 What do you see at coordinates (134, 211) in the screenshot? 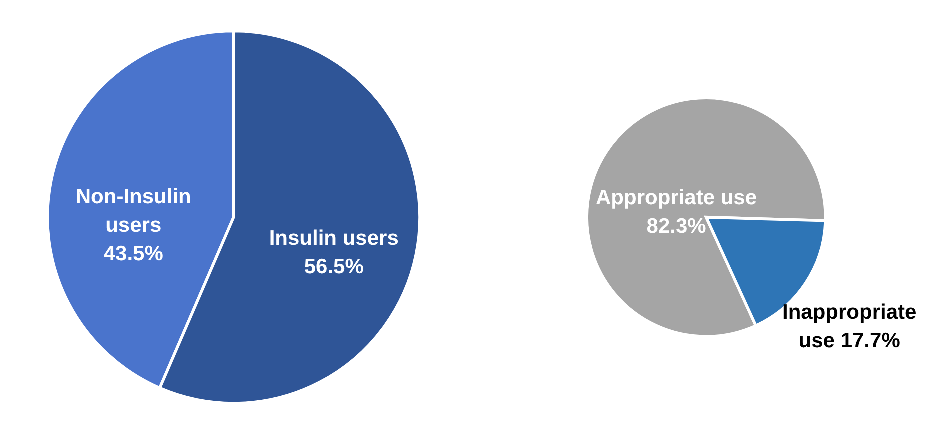
I see `slice-label: Non-Insulin users` at bounding box center [134, 211].